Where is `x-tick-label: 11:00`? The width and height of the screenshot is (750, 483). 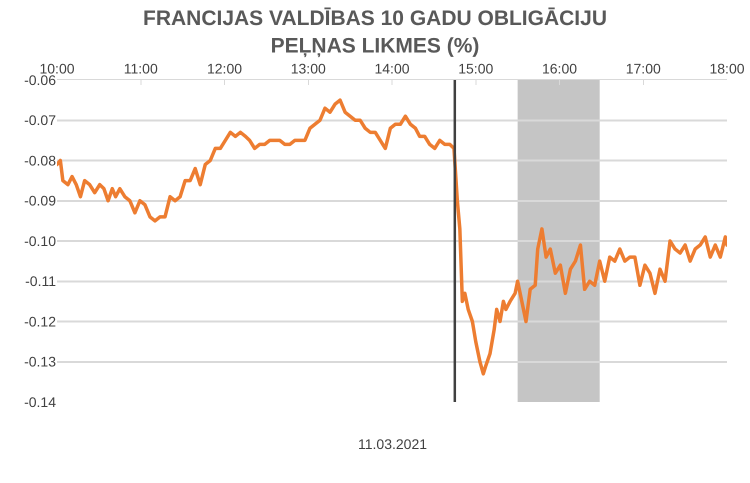 x-tick-label: 11:00 is located at coordinates (141, 68).